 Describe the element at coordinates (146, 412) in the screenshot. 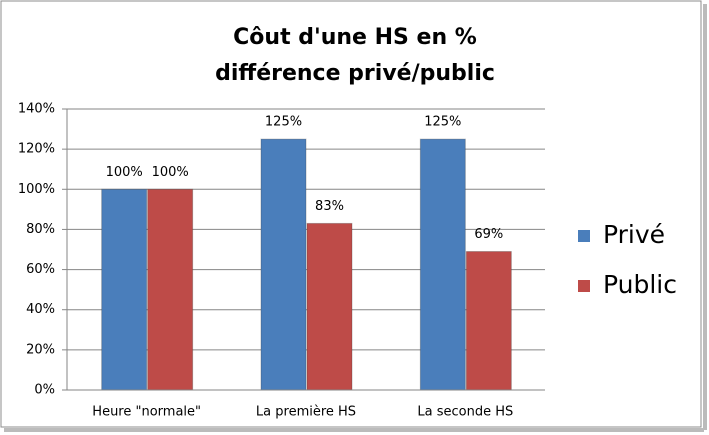

I see `x-tick-label: Heure "normale"` at that location.